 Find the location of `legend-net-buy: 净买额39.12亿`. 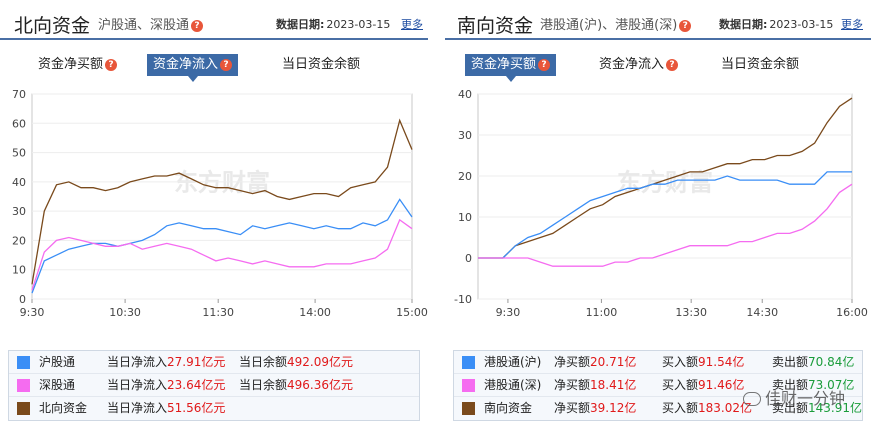

legend-net-buy: 净买额39.12亿 is located at coordinates (595, 408).